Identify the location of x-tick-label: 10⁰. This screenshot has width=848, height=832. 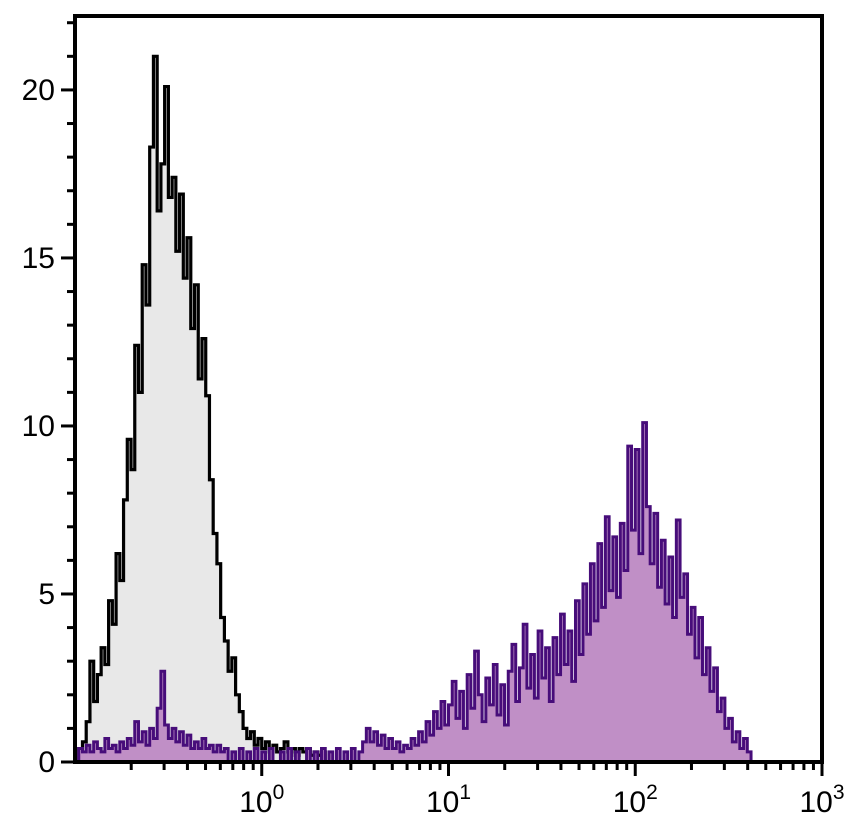
(261, 800).